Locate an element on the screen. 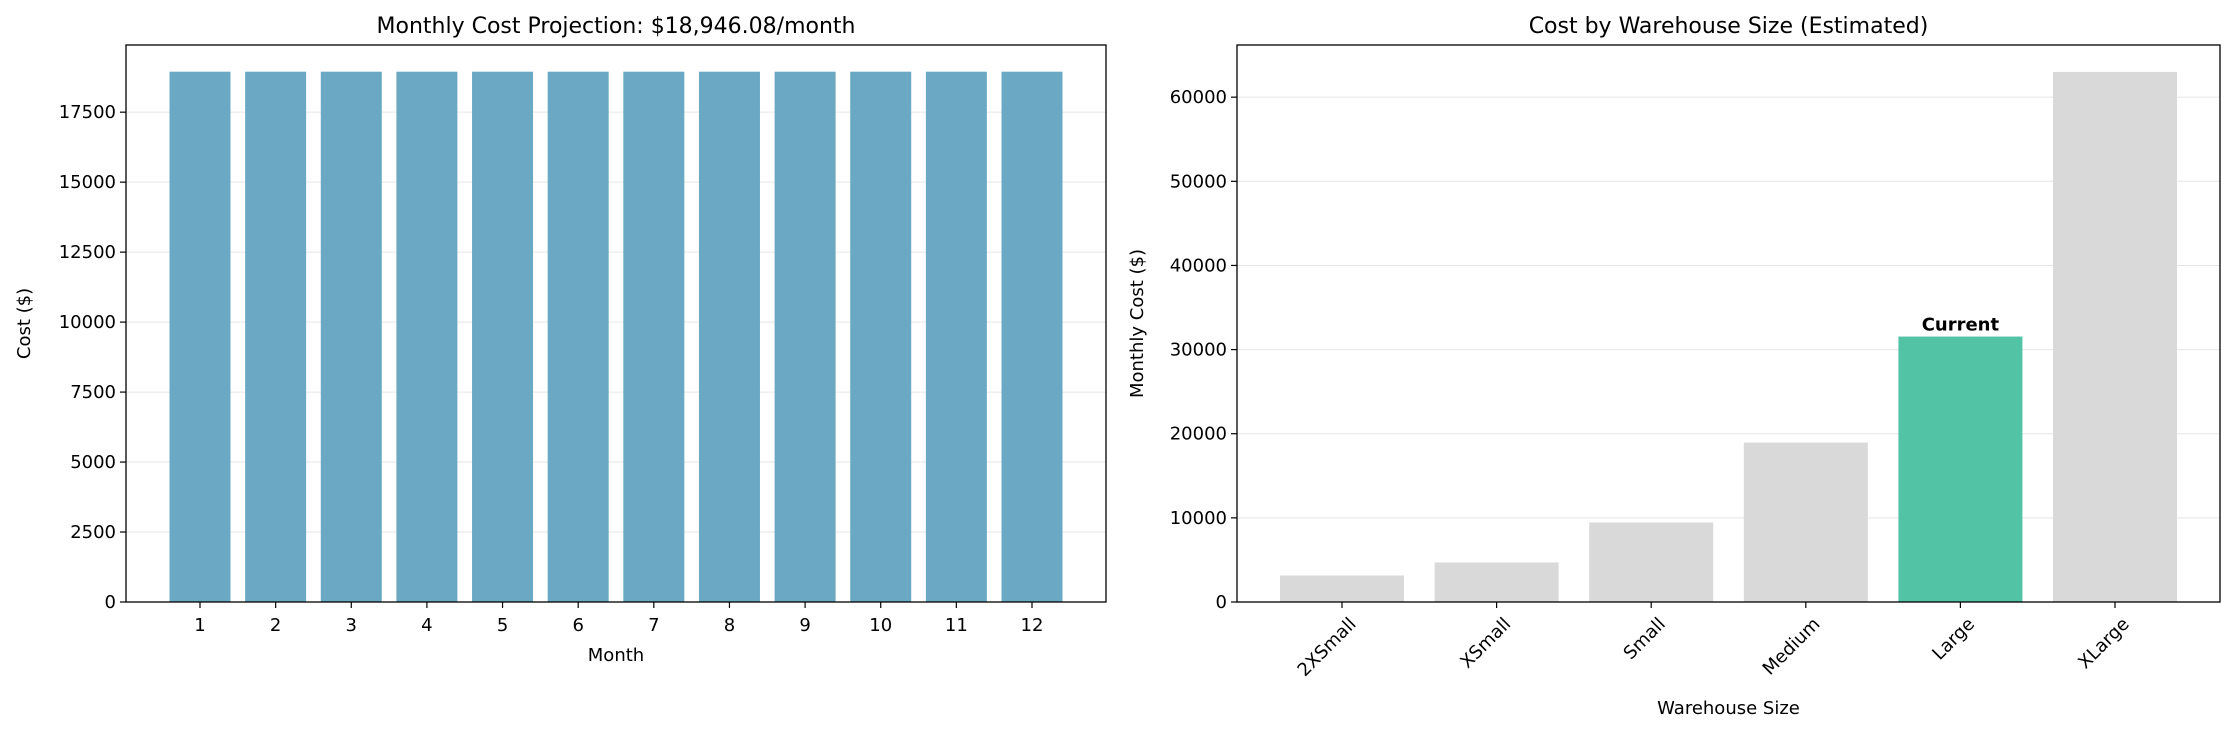 Image resolution: width=2233 pixels, height=734 pixels. x-tick-label: 11 is located at coordinates (956, 625).